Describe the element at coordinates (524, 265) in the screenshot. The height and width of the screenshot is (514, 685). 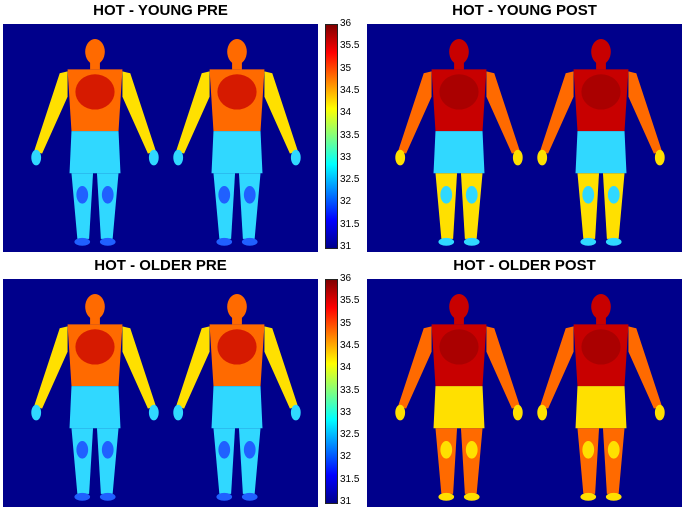
I see `panel-title-older-post: HOT - OLDER POST` at that location.